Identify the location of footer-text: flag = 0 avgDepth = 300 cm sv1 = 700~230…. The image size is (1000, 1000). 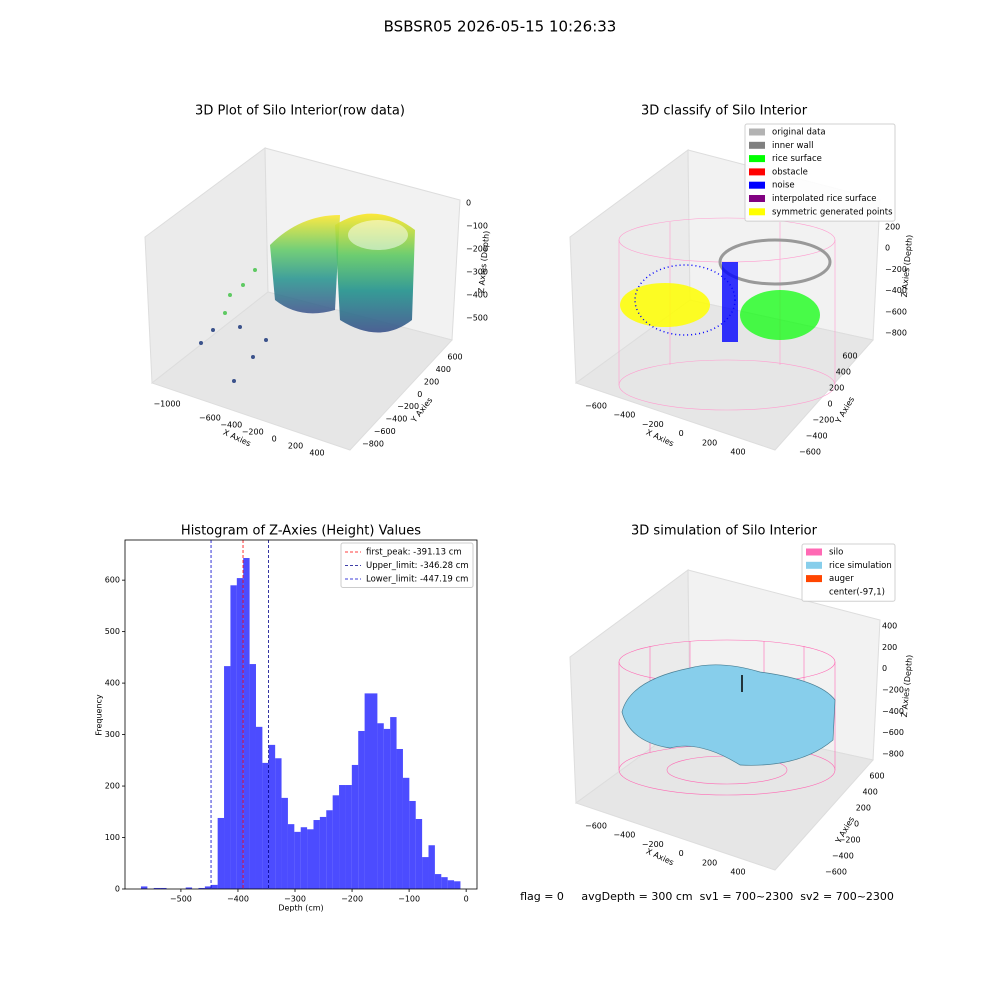
(707, 896).